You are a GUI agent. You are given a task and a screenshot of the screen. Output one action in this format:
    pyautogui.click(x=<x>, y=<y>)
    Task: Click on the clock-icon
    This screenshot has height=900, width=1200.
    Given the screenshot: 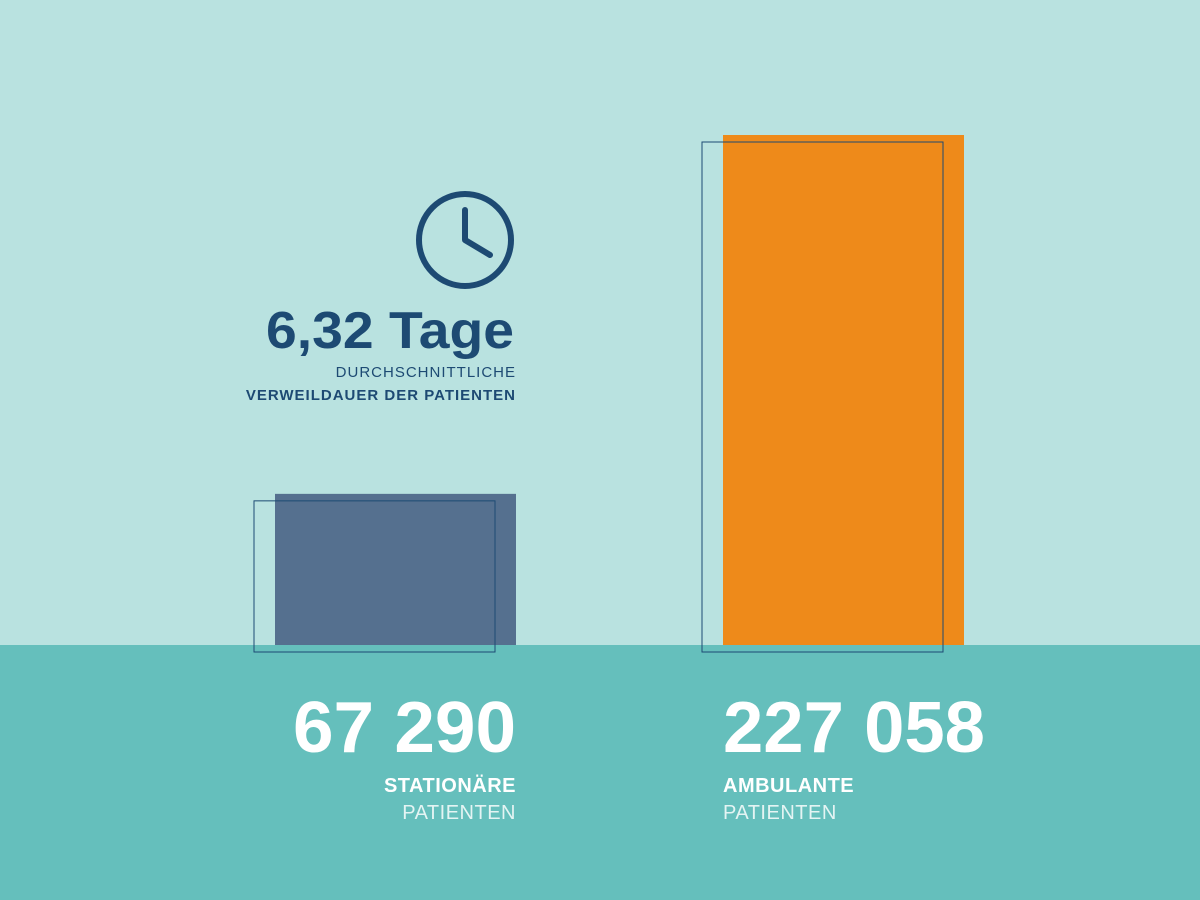 What is the action you would take?
    pyautogui.click(x=465, y=240)
    